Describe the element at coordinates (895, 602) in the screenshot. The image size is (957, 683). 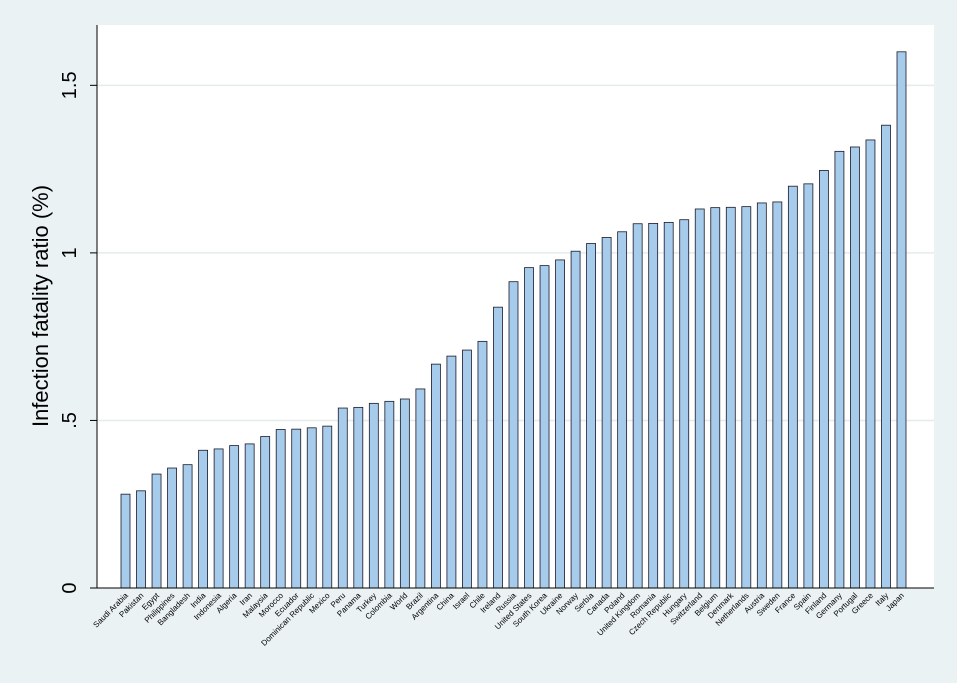
I see `x-tick-label: Japan` at that location.